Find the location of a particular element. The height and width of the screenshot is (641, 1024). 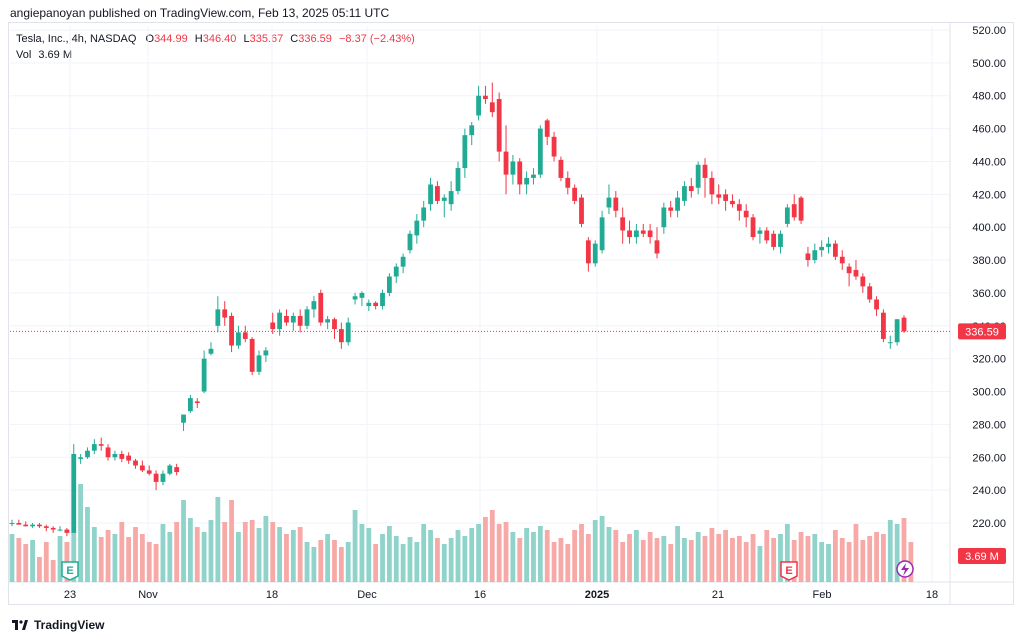

last-price-badge is located at coordinates (982, 331).